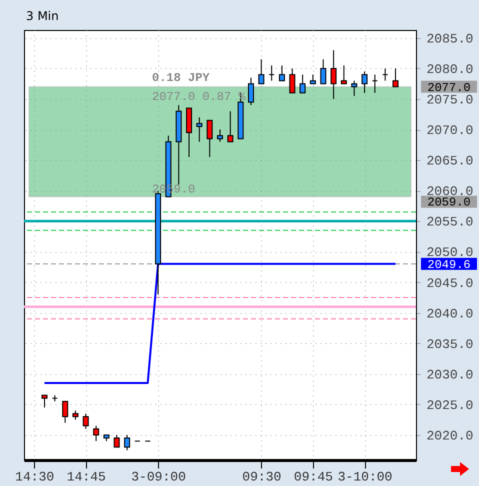 Image resolution: width=479 pixels, height=486 pixels. Describe the element at coordinates (450, 69) in the screenshot. I see `y-tick-label: 2080.0` at that location.